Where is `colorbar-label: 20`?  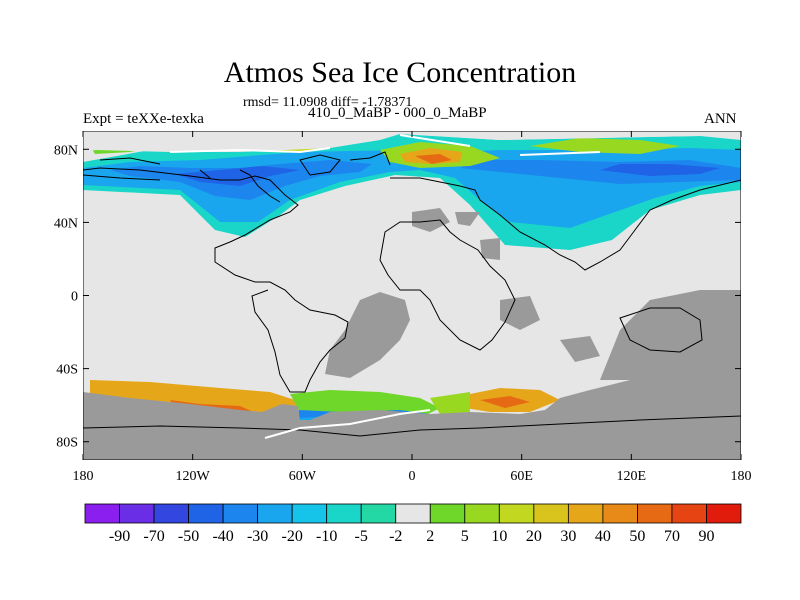
colorbar-label: 20 is located at coordinates (534, 536).